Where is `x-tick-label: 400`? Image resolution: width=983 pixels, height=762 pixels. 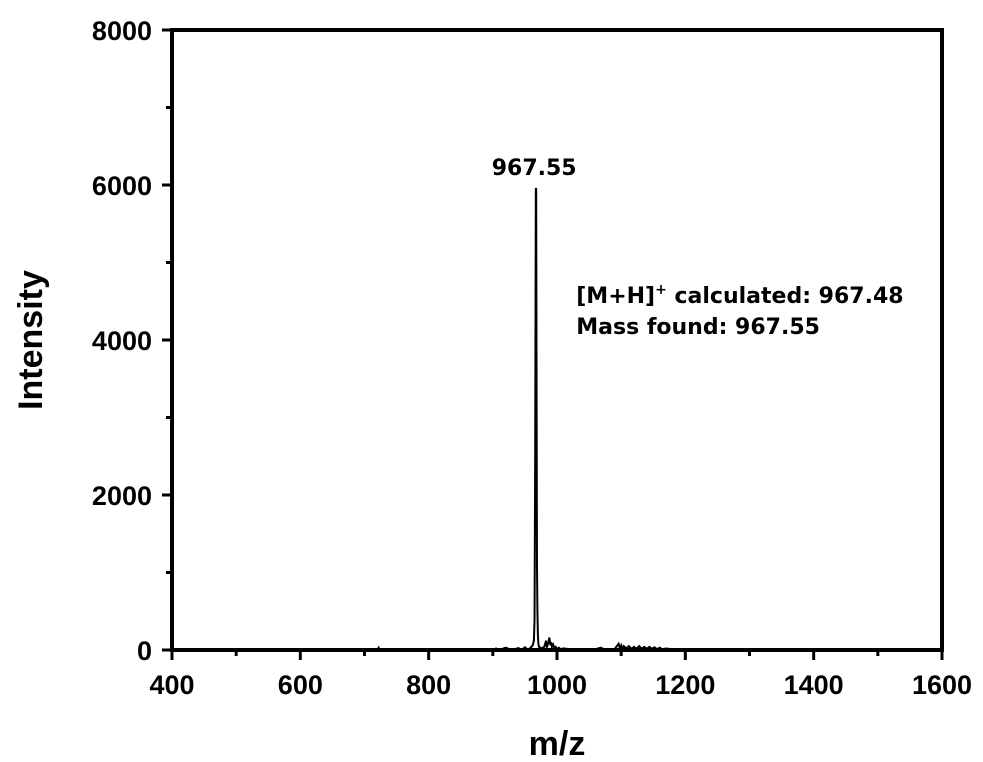
x-tick-label: 400 is located at coordinates (171, 685).